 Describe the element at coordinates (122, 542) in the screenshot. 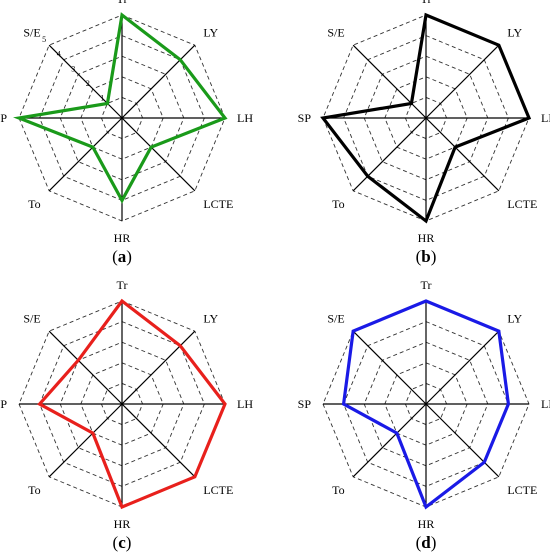

I see `panel-label: (c)` at that location.